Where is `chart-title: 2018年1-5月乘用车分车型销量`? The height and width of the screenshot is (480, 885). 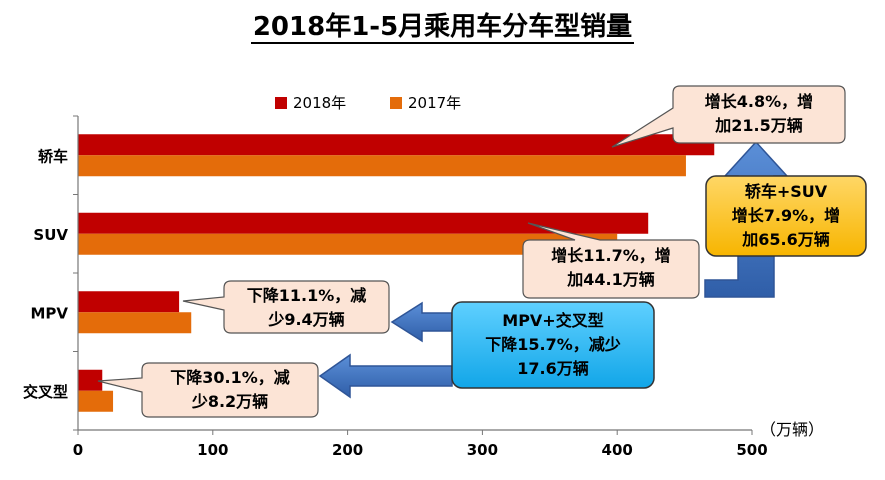
chart-title: 2018年1-5月乘用车分车型销量 is located at coordinates (442, 25).